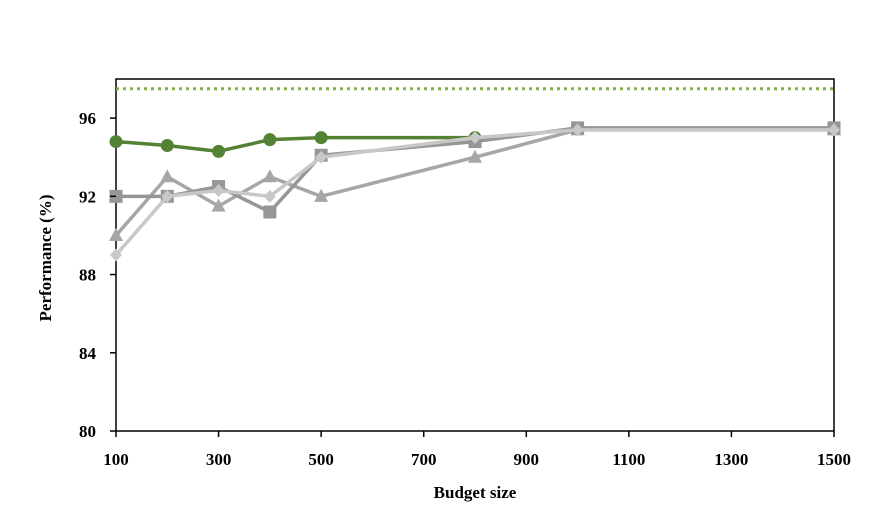  Describe the element at coordinates (834, 459) in the screenshot. I see `x-tick-label: 1500` at that location.